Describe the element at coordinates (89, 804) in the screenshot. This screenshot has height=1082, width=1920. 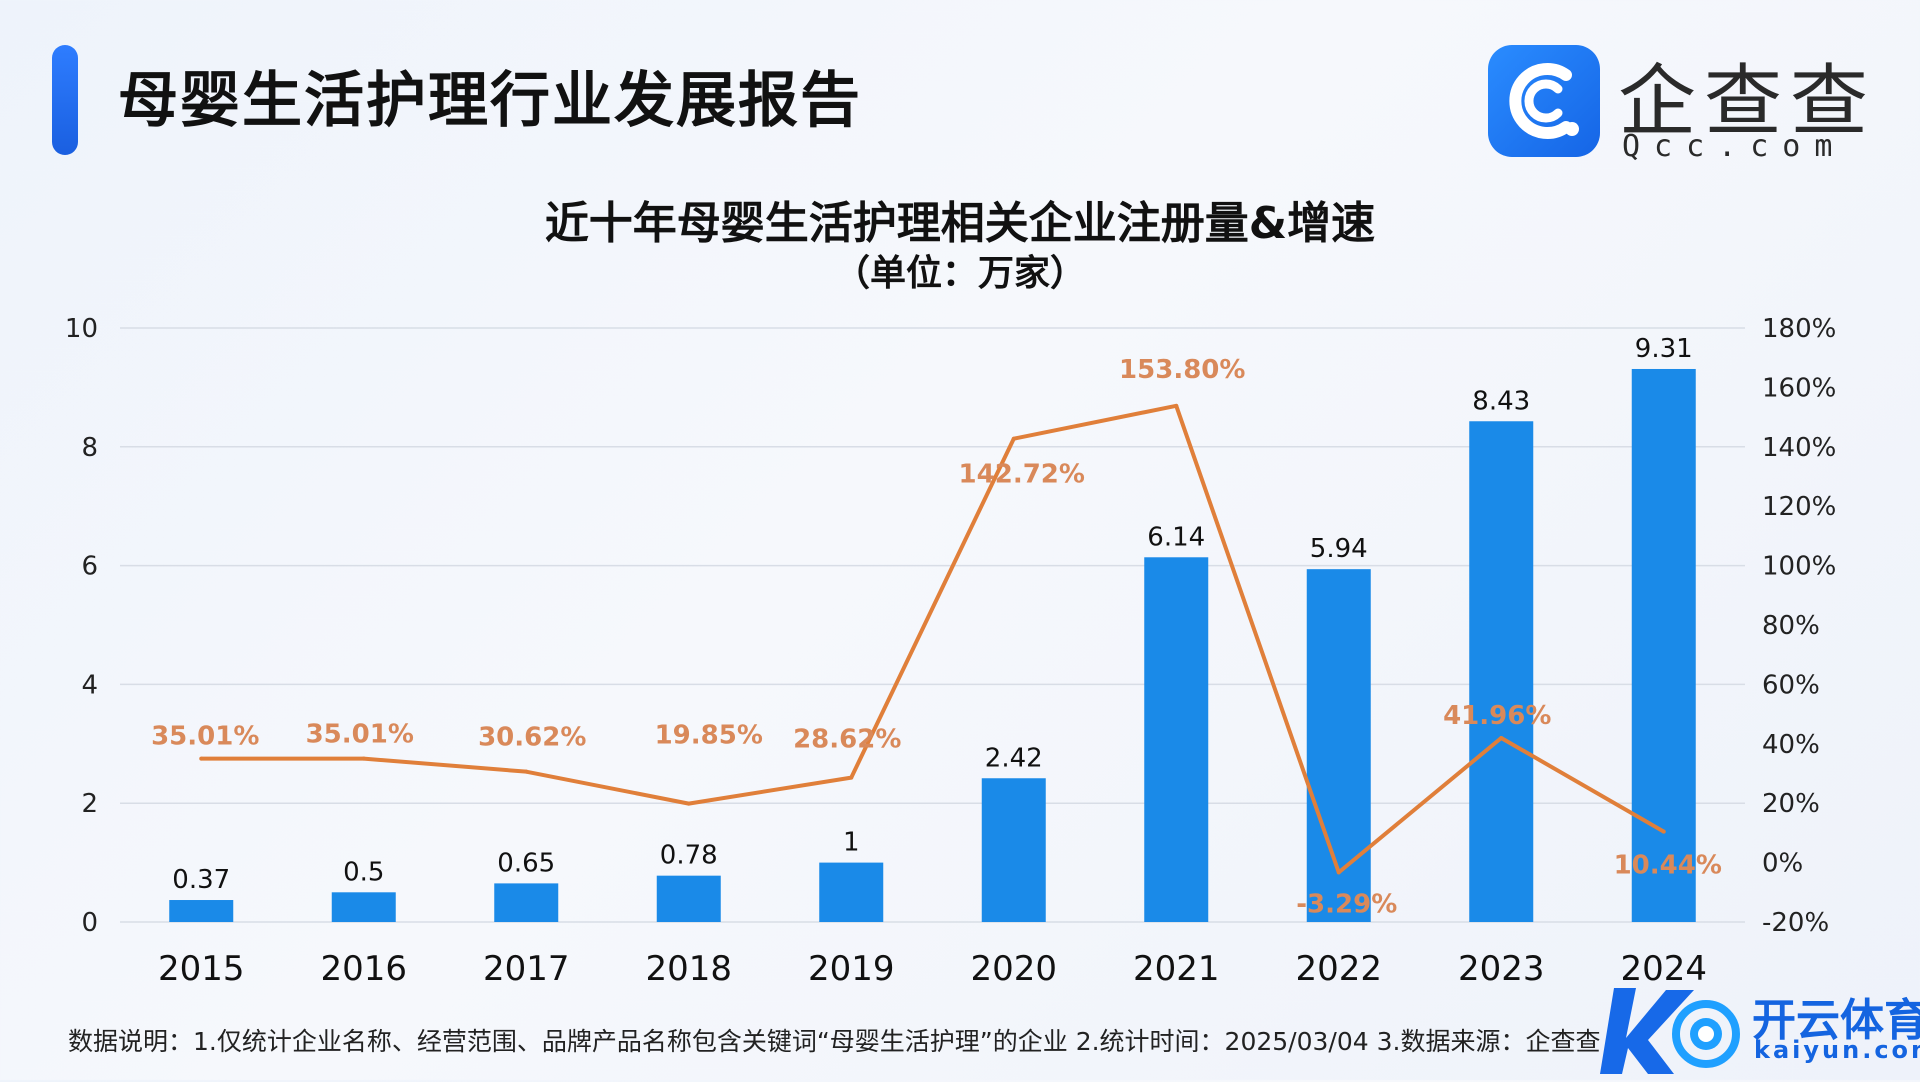
I see `y-left-tick-label: 2` at that location.